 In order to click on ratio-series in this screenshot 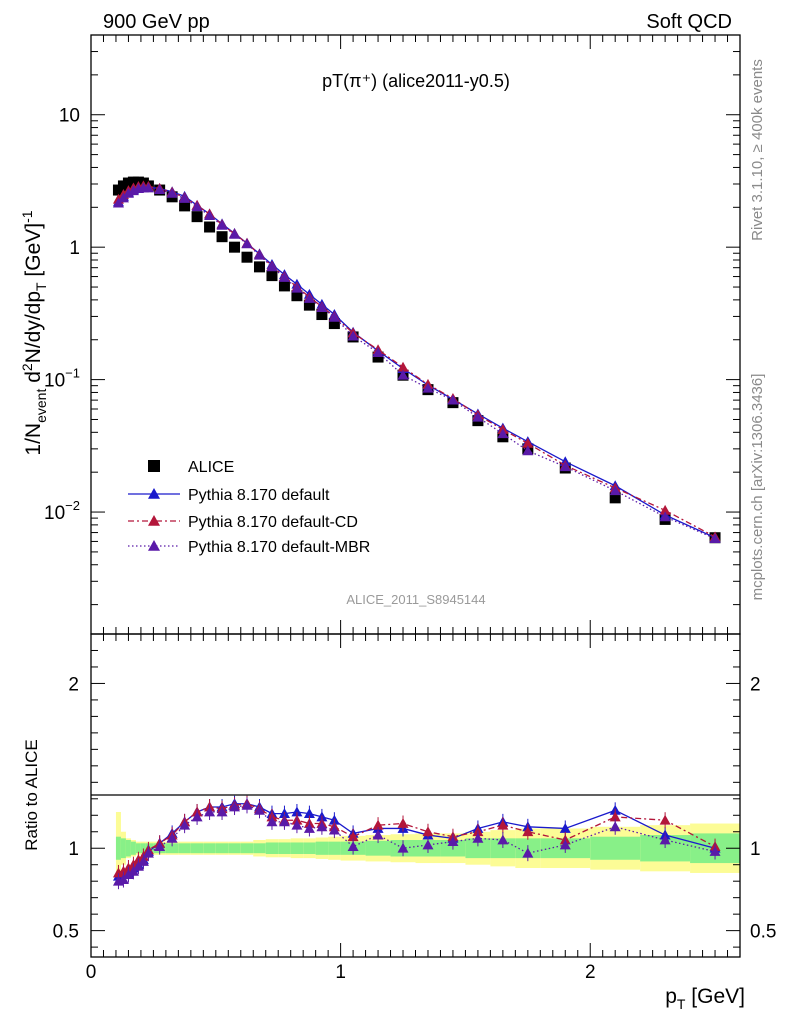, I will do `click(416, 842)`.